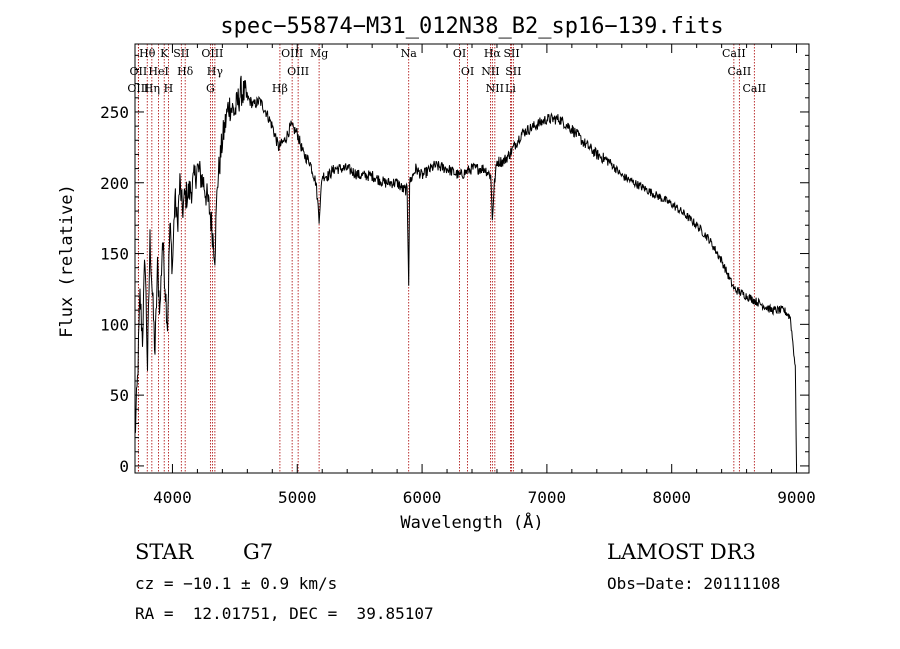 This screenshot has width=900, height=649. What do you see at coordinates (319, 53) in the screenshot?
I see `line-marker-label: Mg` at bounding box center [319, 53].